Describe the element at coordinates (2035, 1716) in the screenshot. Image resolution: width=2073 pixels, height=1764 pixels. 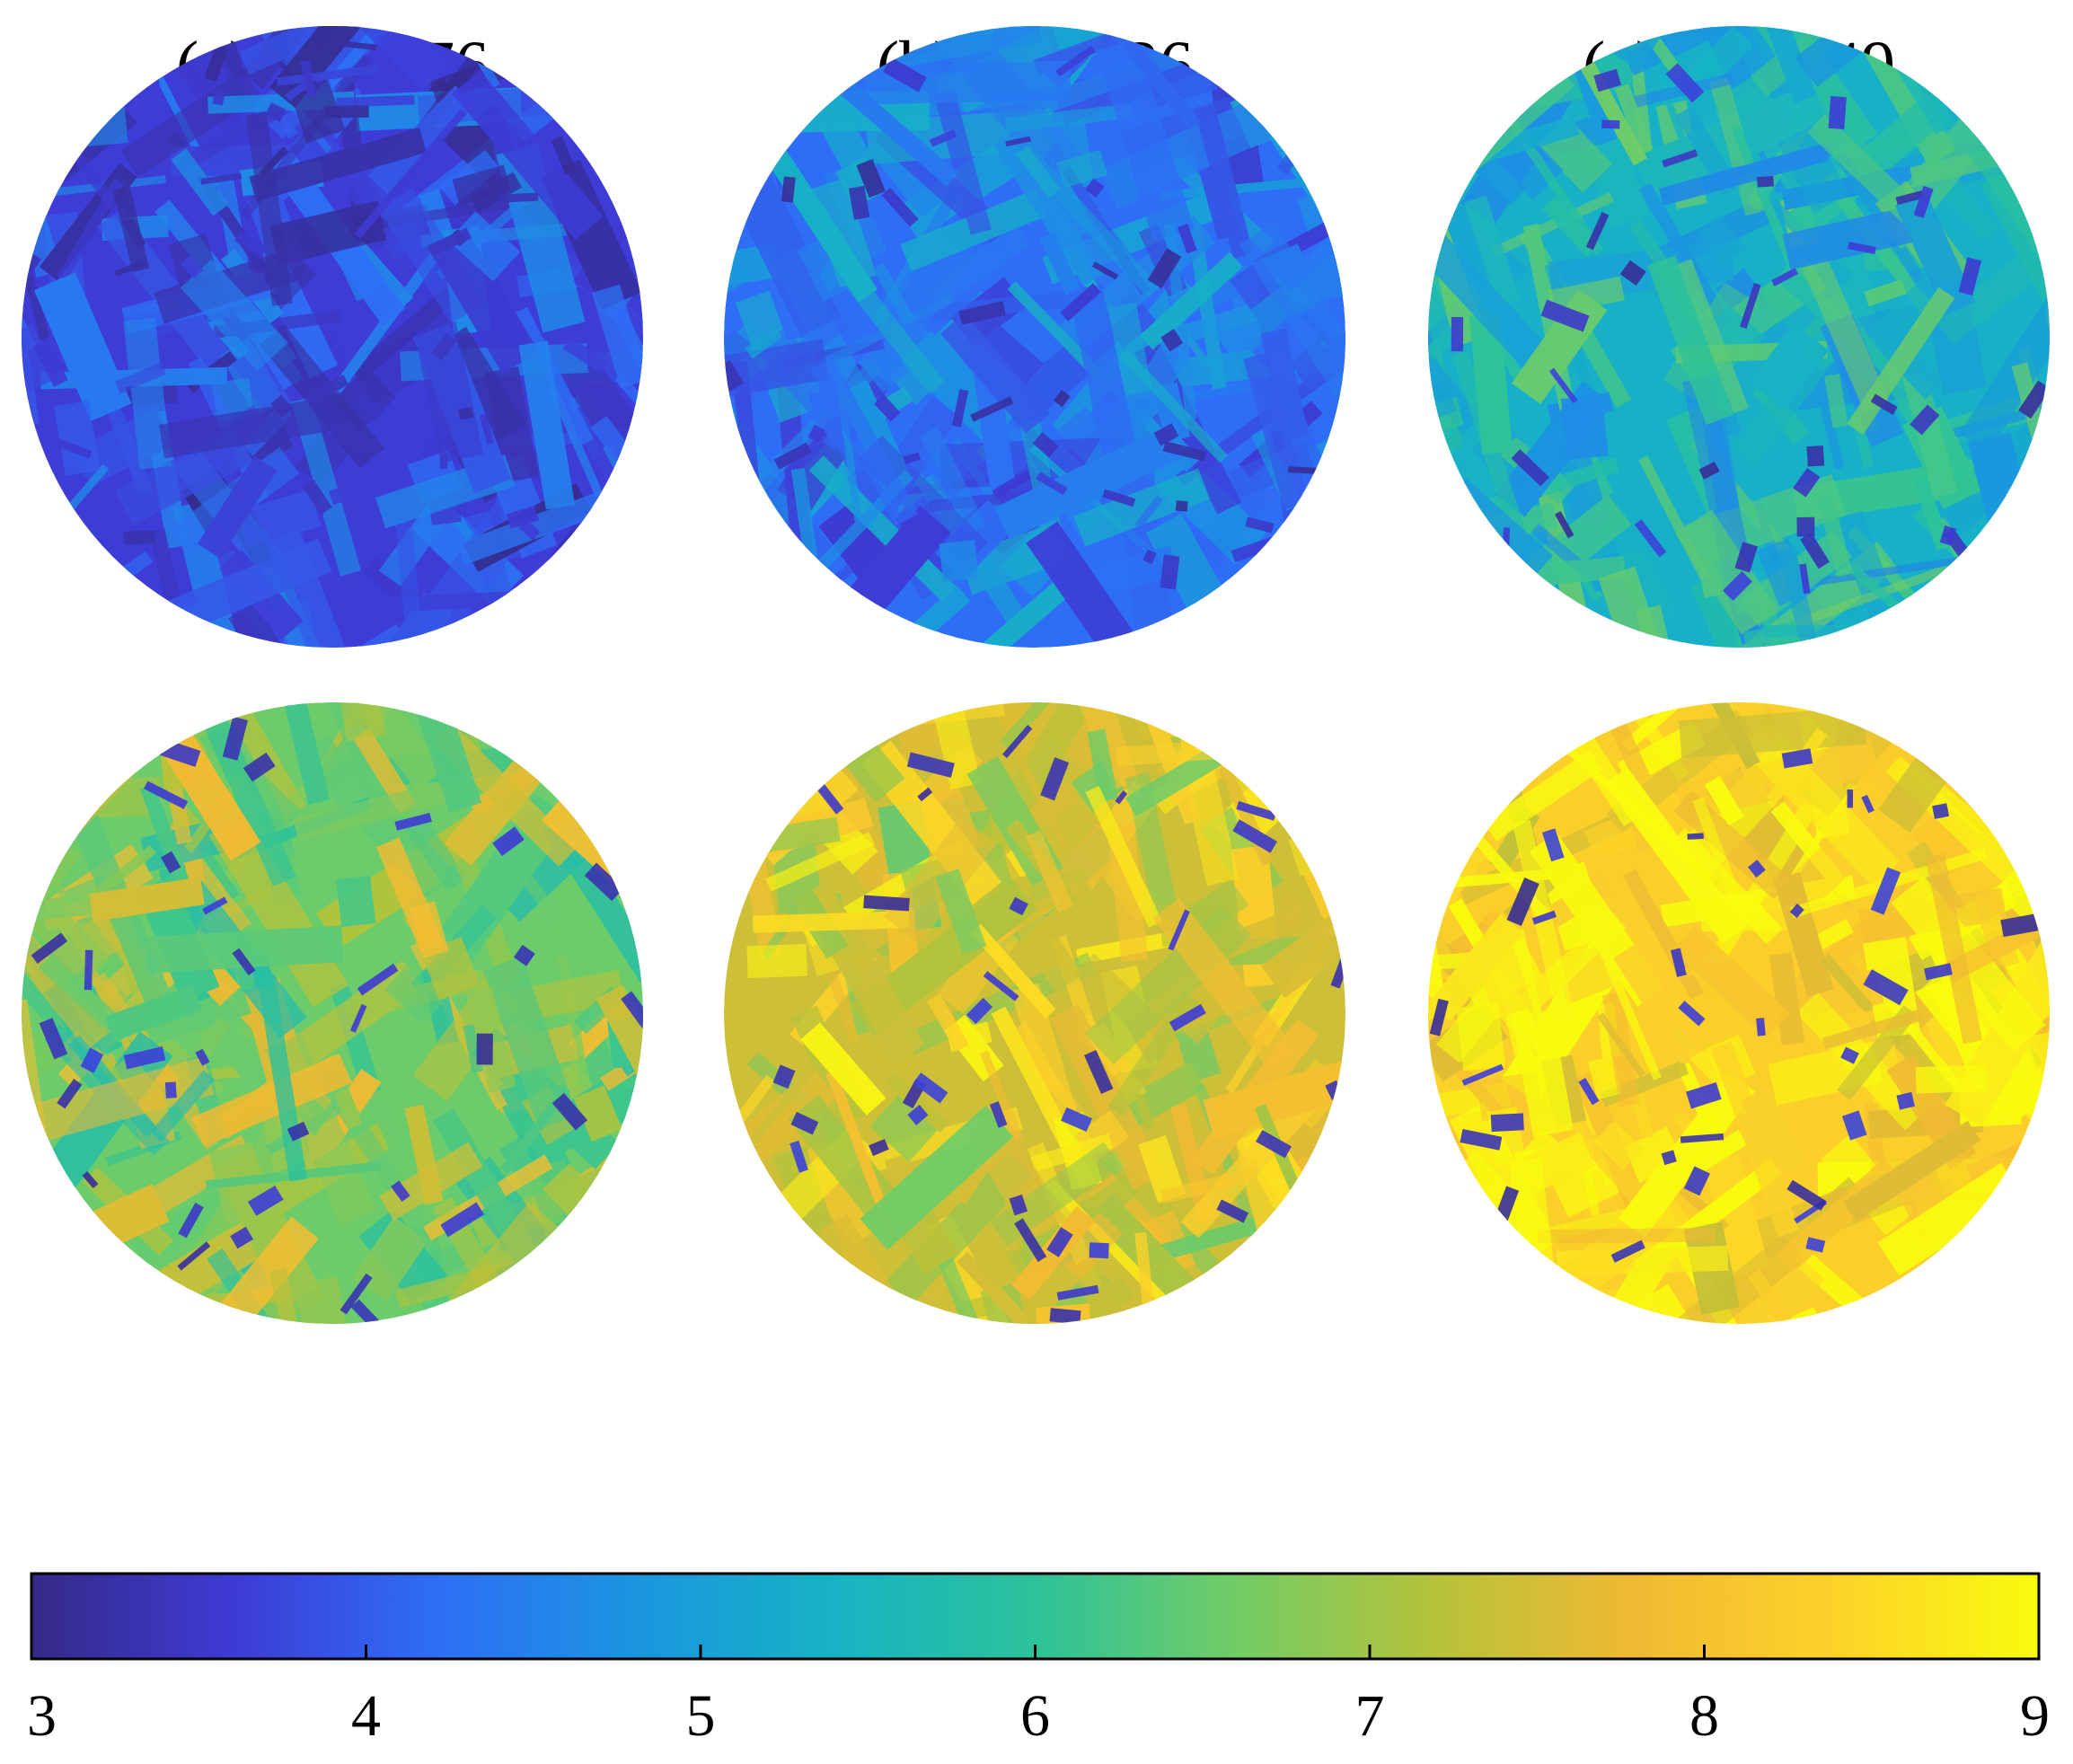
I see `colorbar-tick-label-9: 9` at that location.